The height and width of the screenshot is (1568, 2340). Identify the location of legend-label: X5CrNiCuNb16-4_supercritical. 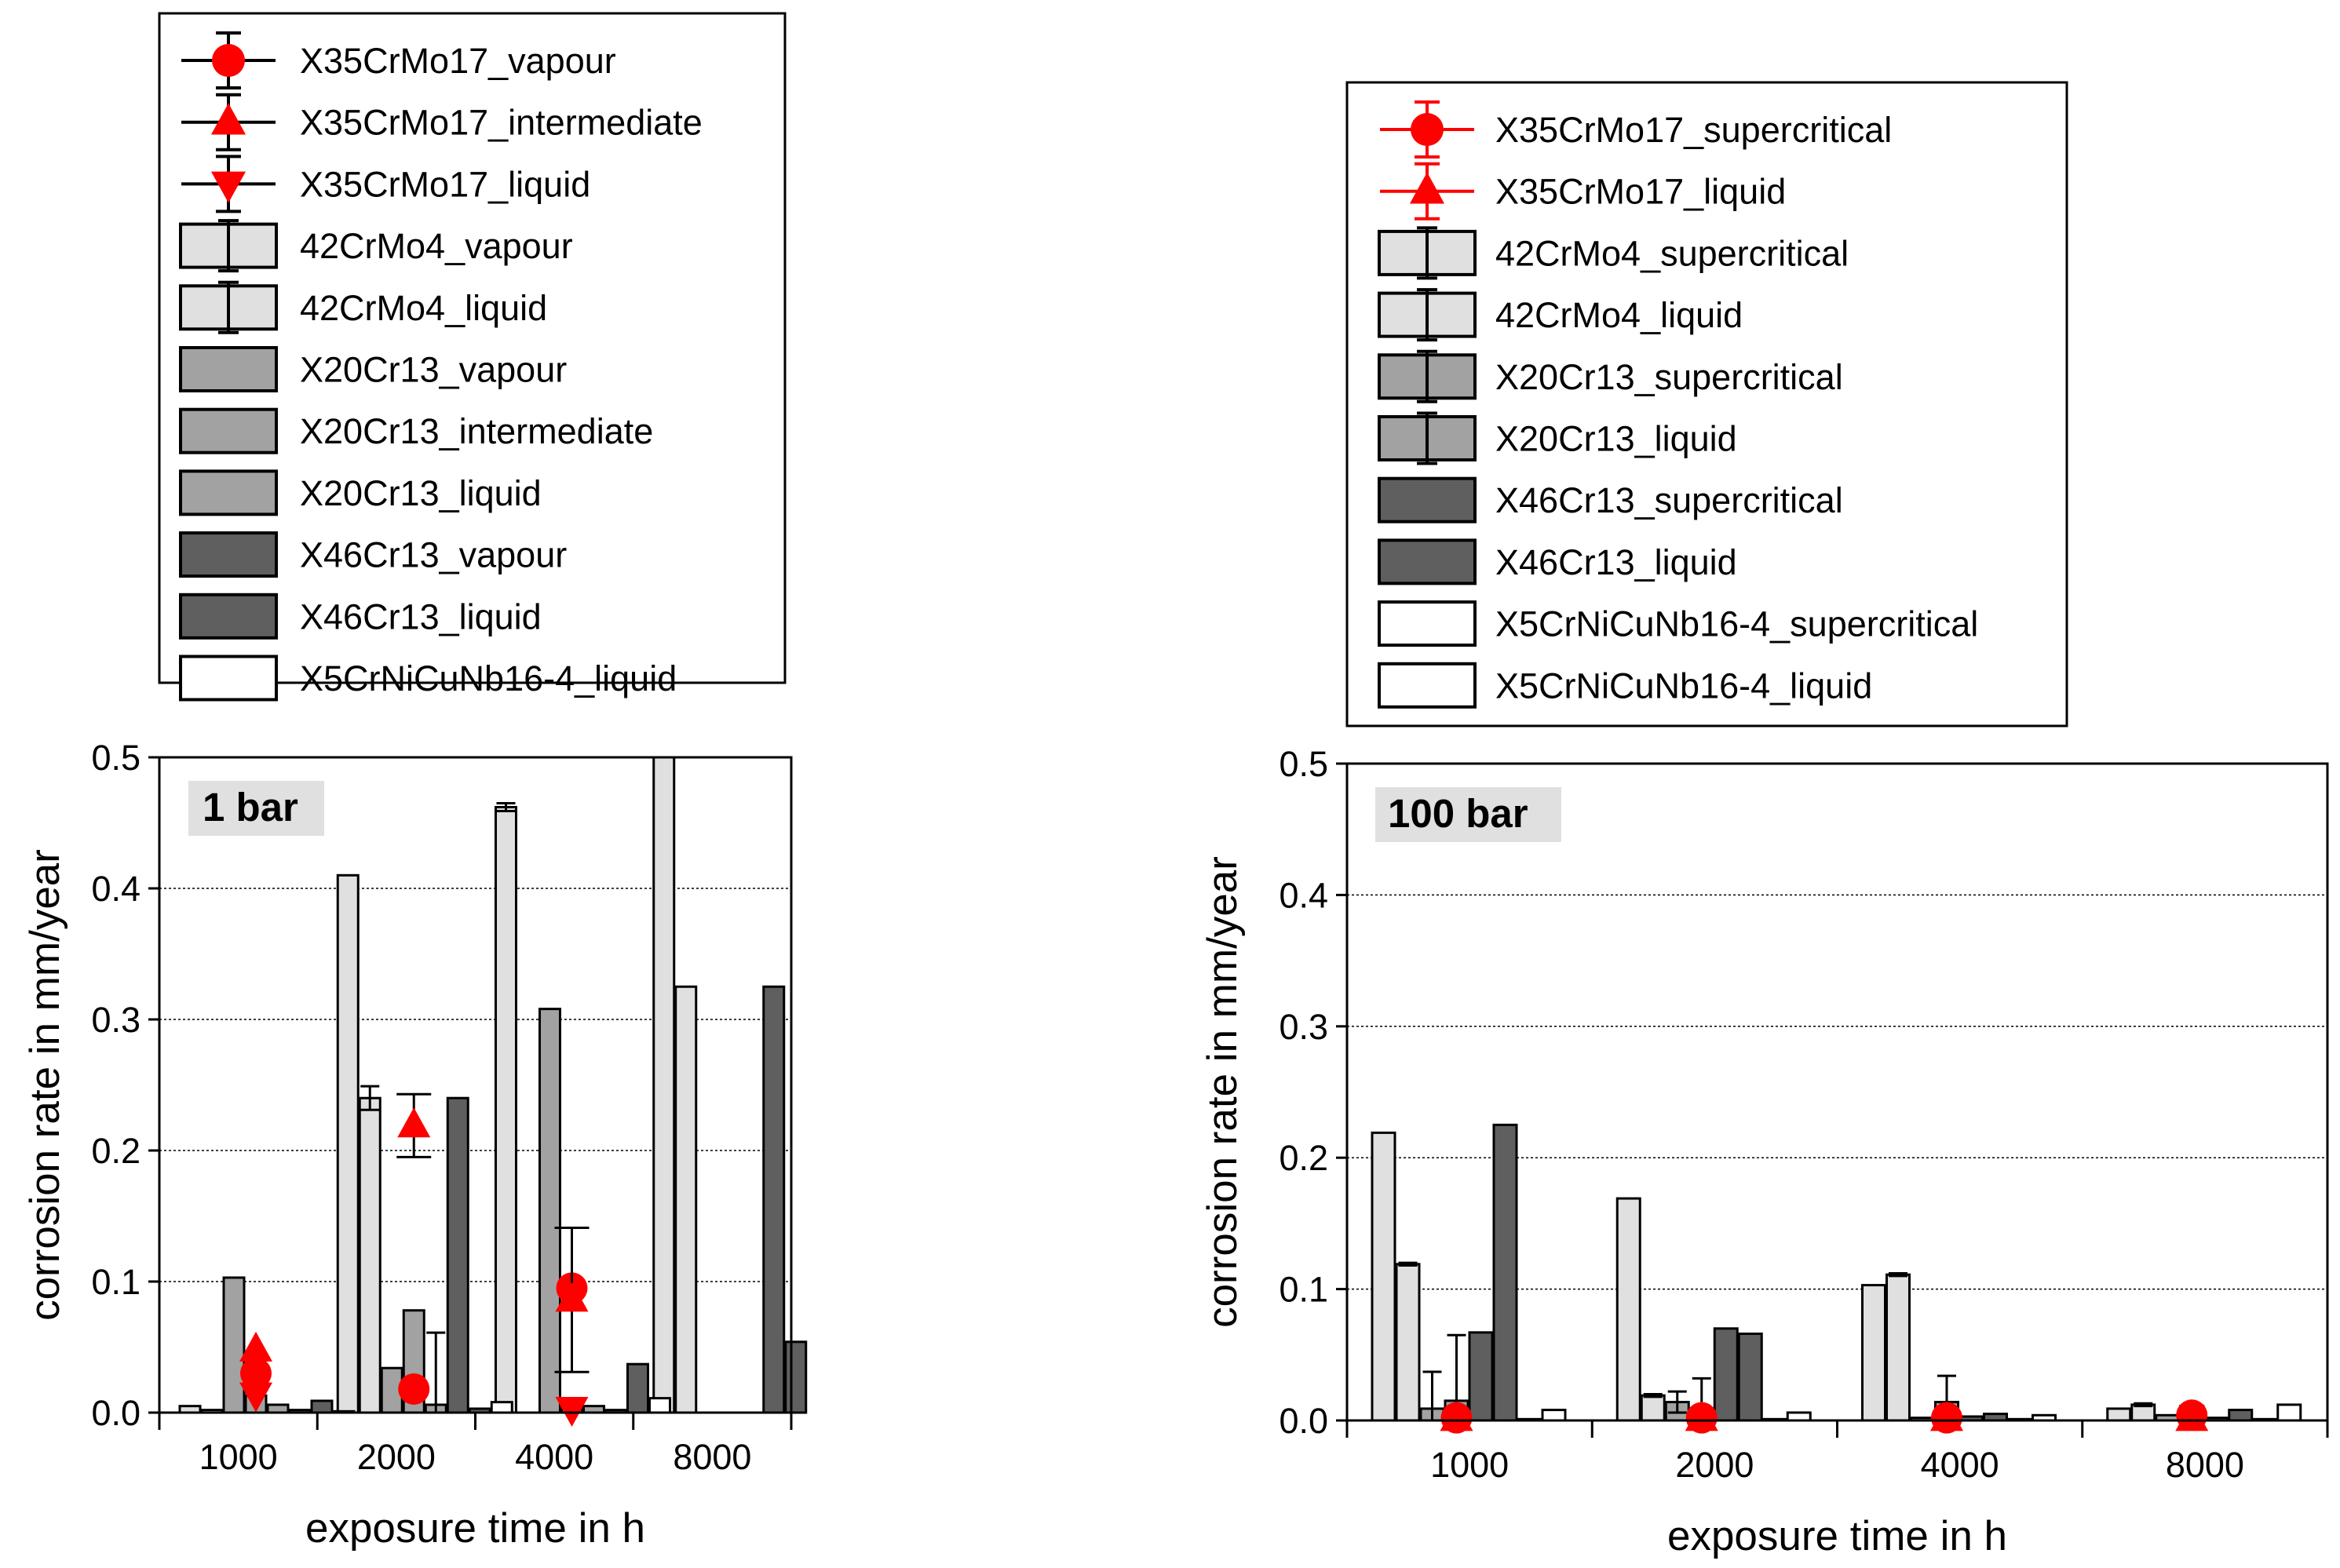
(1736, 624).